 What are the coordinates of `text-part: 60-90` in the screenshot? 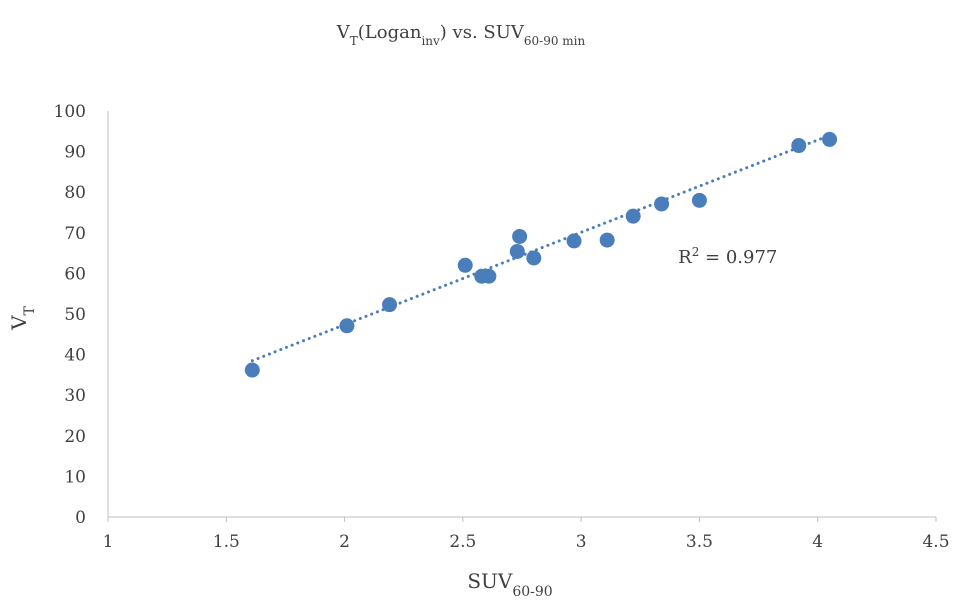 It's located at (532, 592).